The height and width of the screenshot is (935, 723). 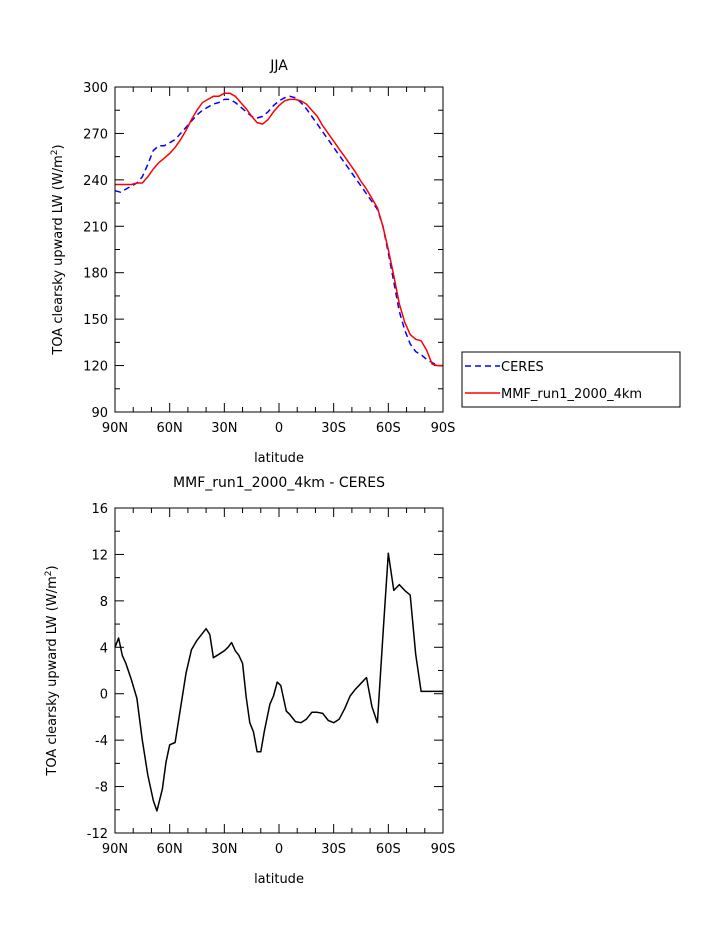 What do you see at coordinates (52, 567) in the screenshot?
I see `bottom-y-axis-label-end: )` at bounding box center [52, 567].